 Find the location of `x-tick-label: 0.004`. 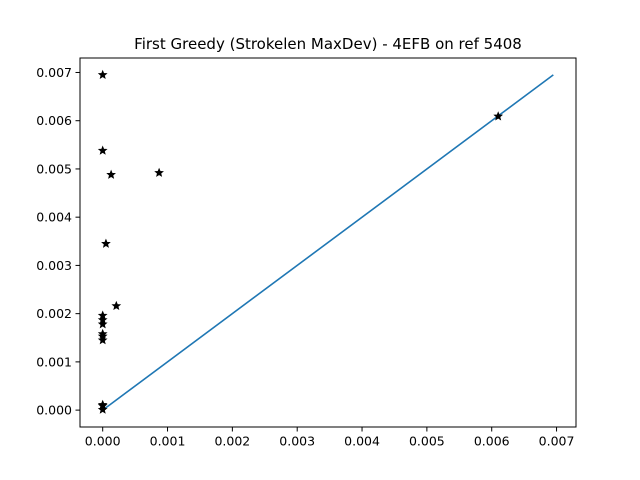

x-tick-label: 0.004 is located at coordinates (362, 441).